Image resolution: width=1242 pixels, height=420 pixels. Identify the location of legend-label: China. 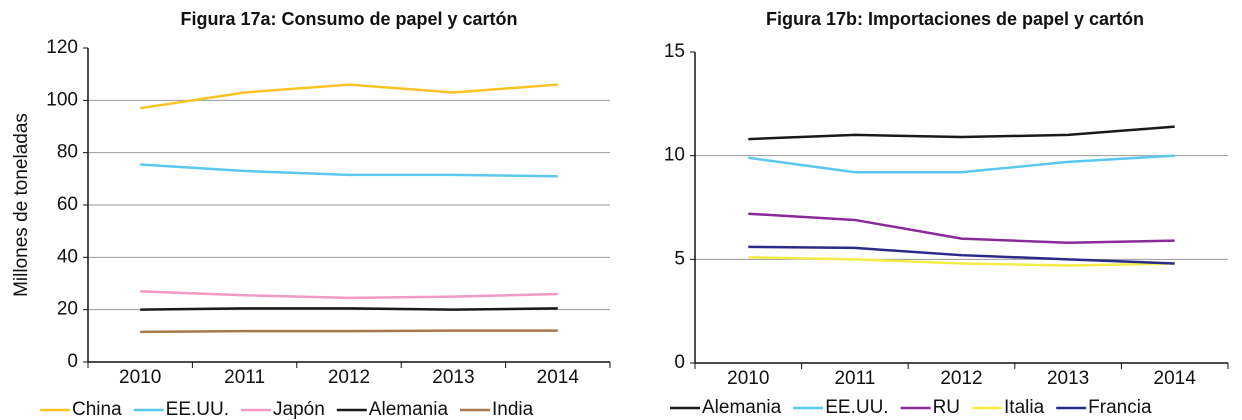
(97, 409).